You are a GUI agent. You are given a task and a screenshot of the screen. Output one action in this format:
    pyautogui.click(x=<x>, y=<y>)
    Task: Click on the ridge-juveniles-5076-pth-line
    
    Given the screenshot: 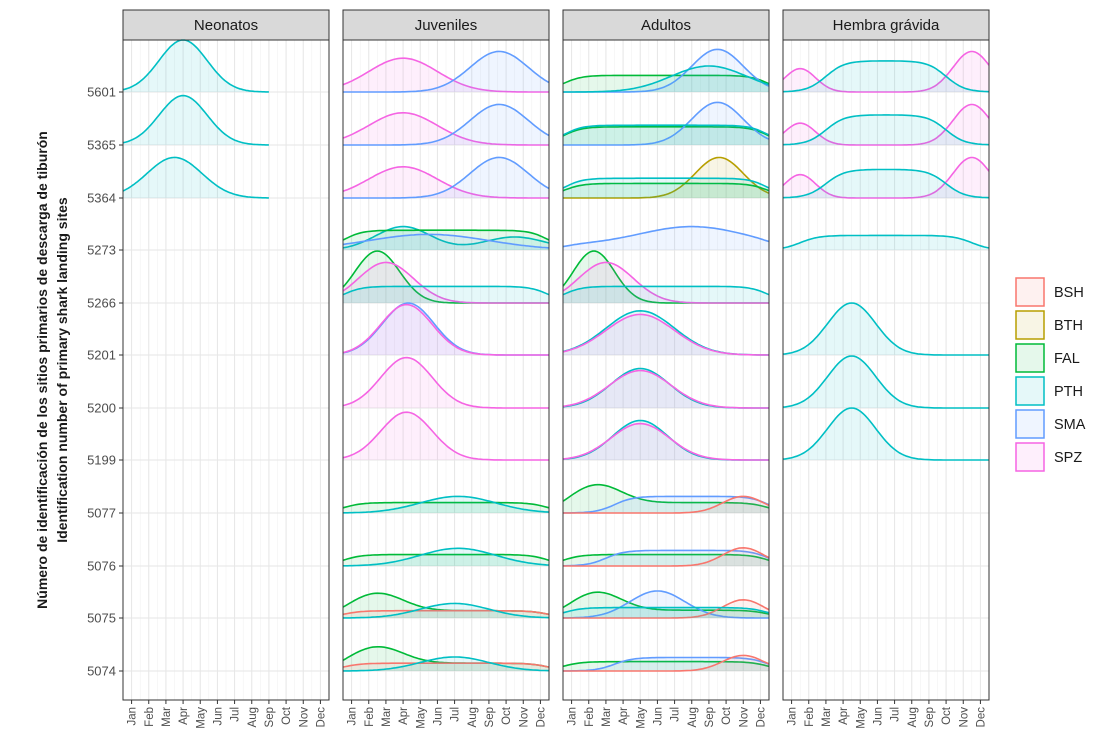 What is the action you would take?
    pyautogui.click(x=446, y=557)
    